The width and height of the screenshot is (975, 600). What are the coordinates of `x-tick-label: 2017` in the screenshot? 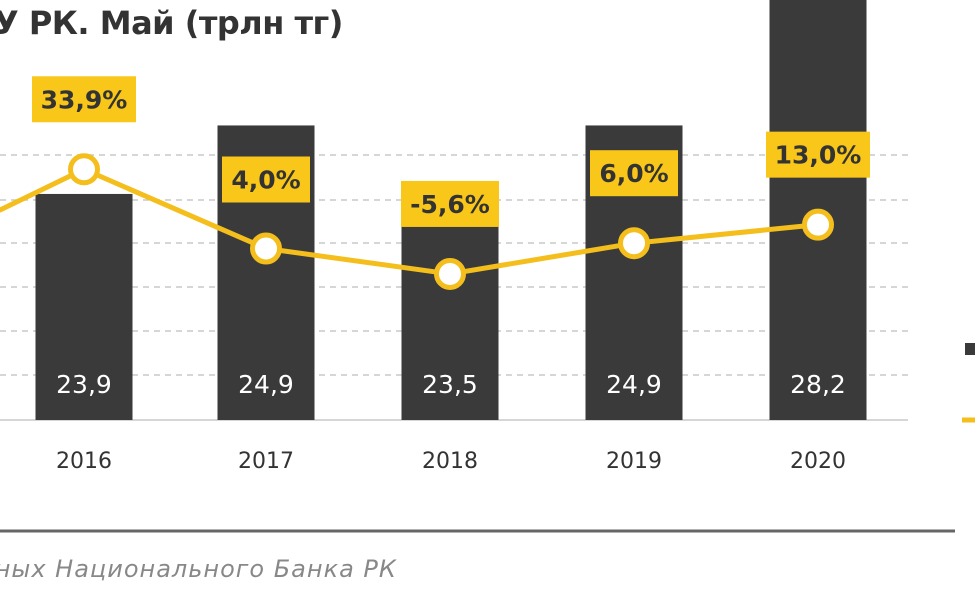 It's located at (266, 461).